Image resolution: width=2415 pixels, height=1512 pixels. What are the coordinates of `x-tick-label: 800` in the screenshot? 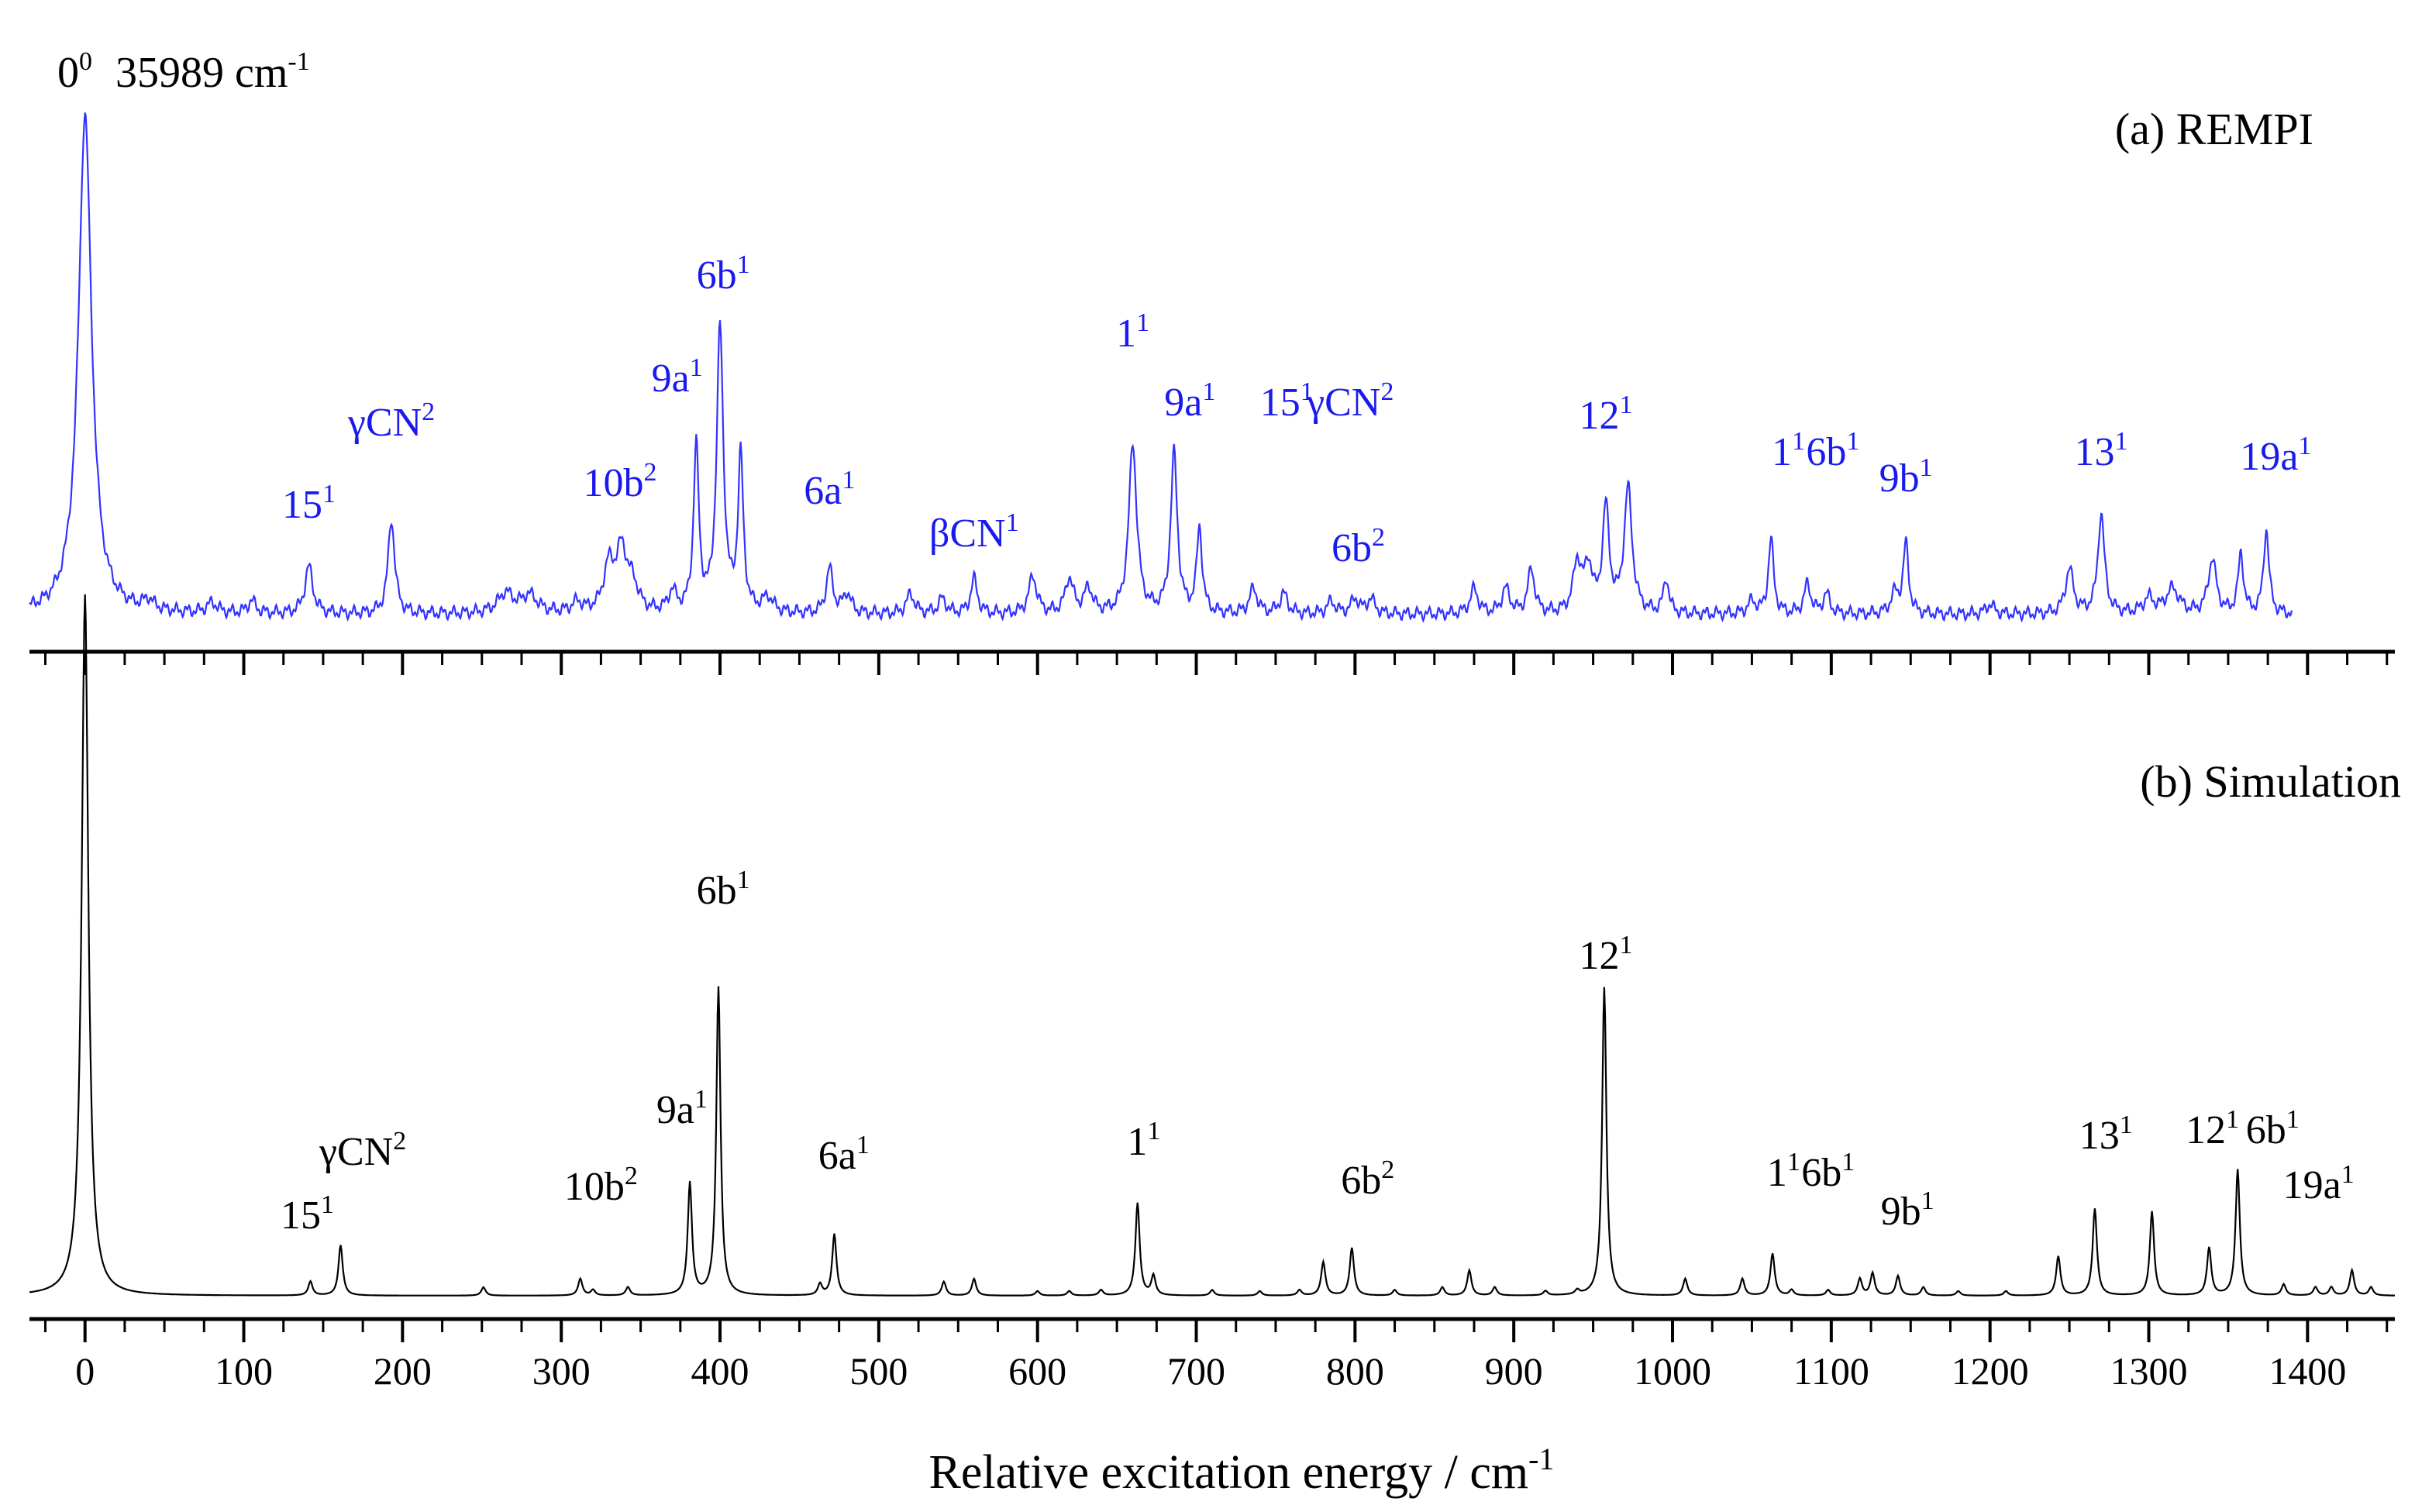 It's located at (1355, 1371).